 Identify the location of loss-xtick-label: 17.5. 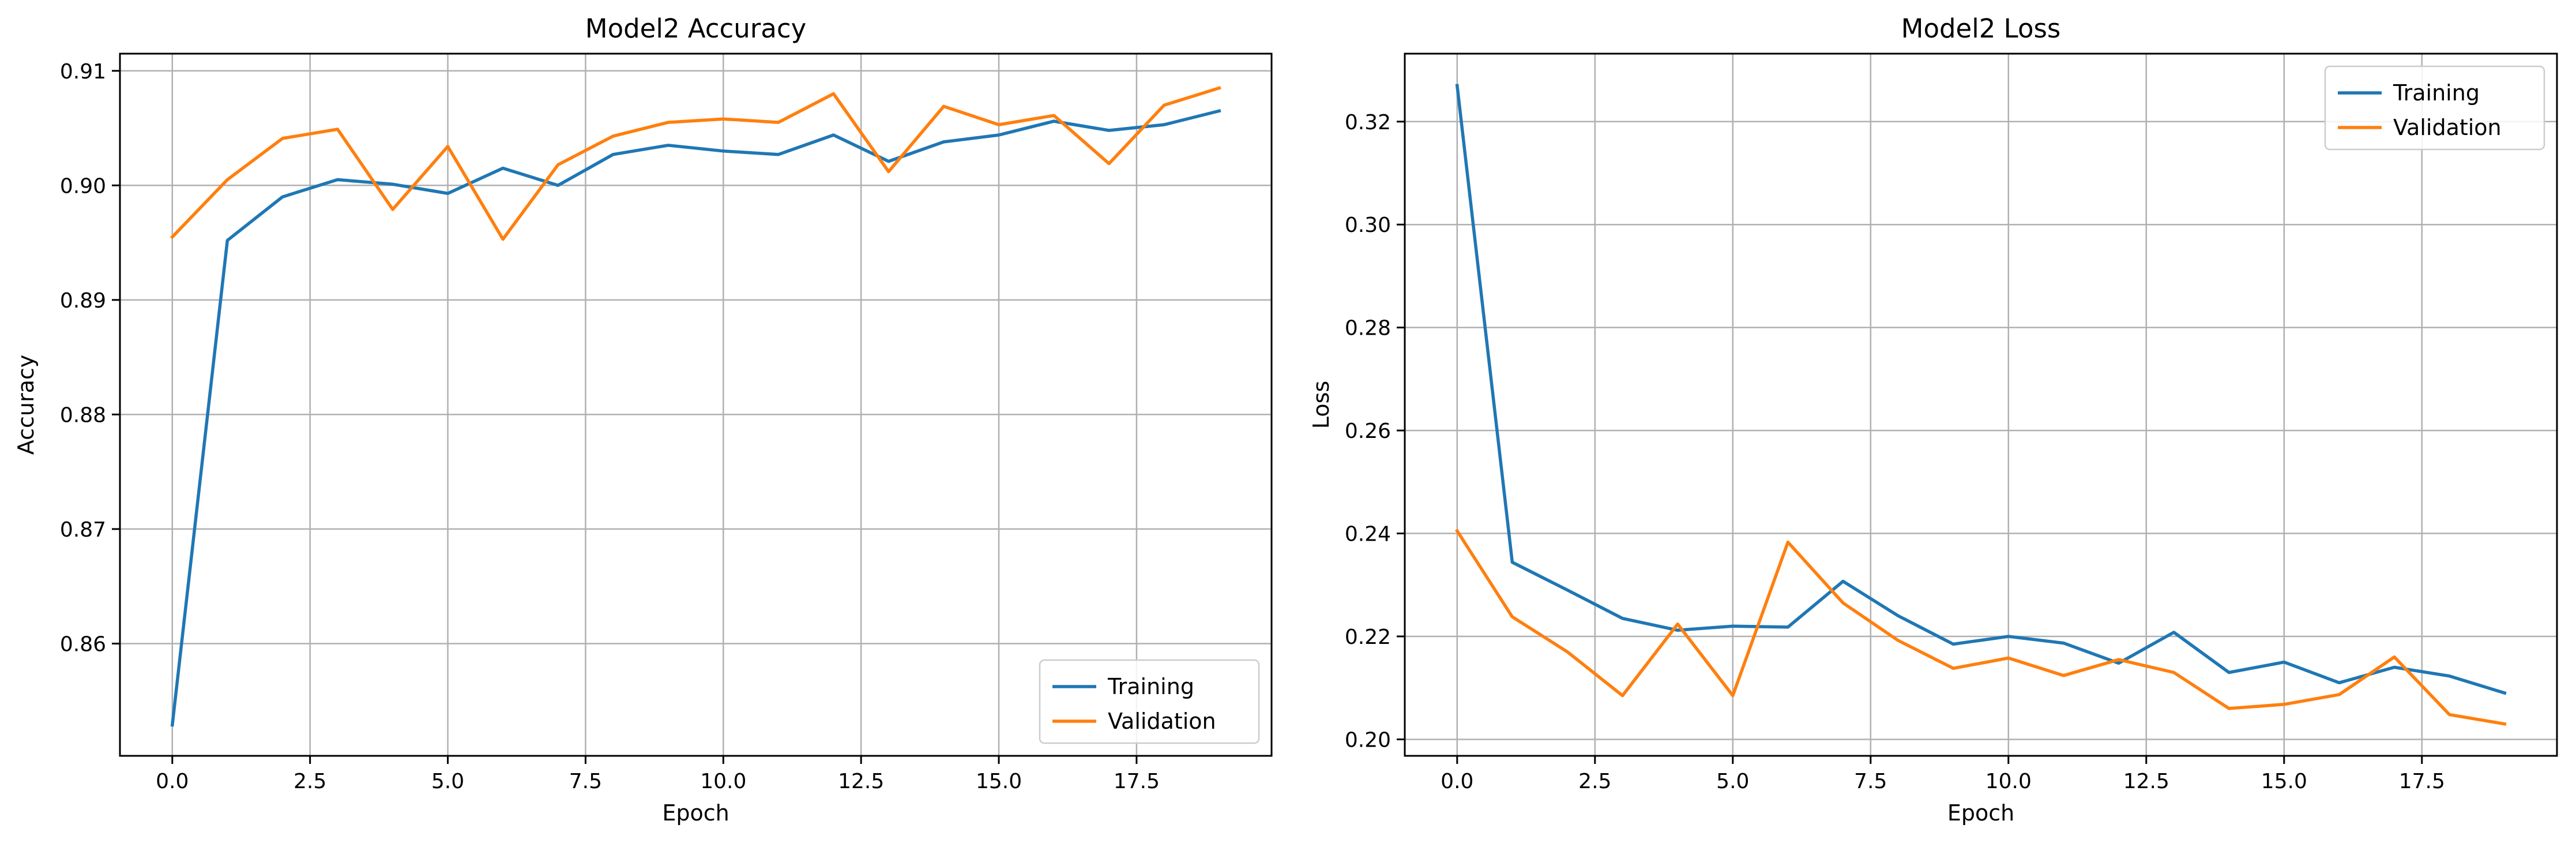
(2422, 782).